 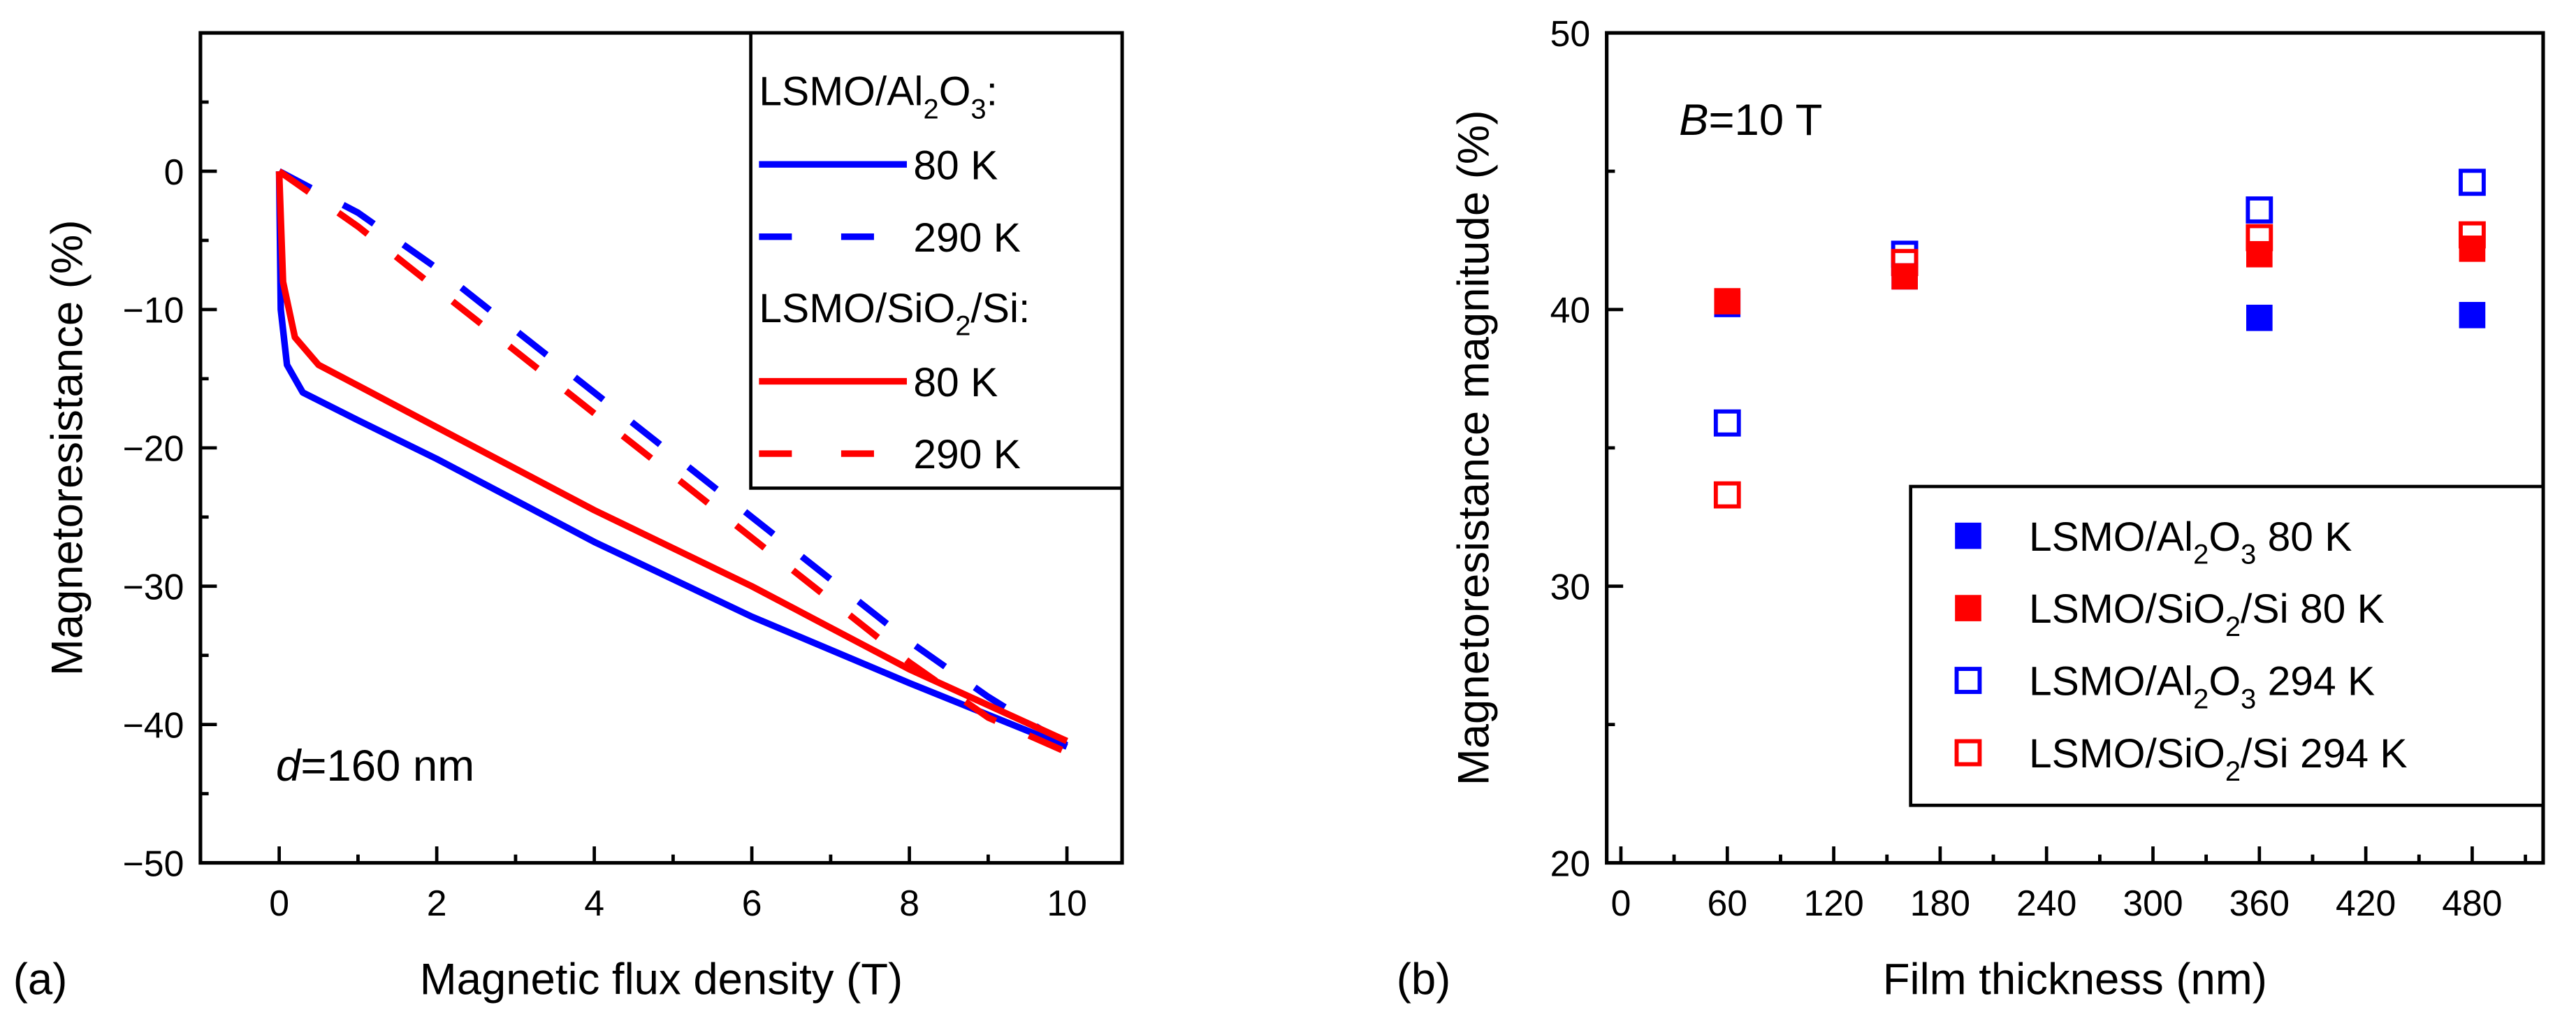 I want to click on legend-heading: LSMO/SiO2/Si:, so click(x=894, y=314).